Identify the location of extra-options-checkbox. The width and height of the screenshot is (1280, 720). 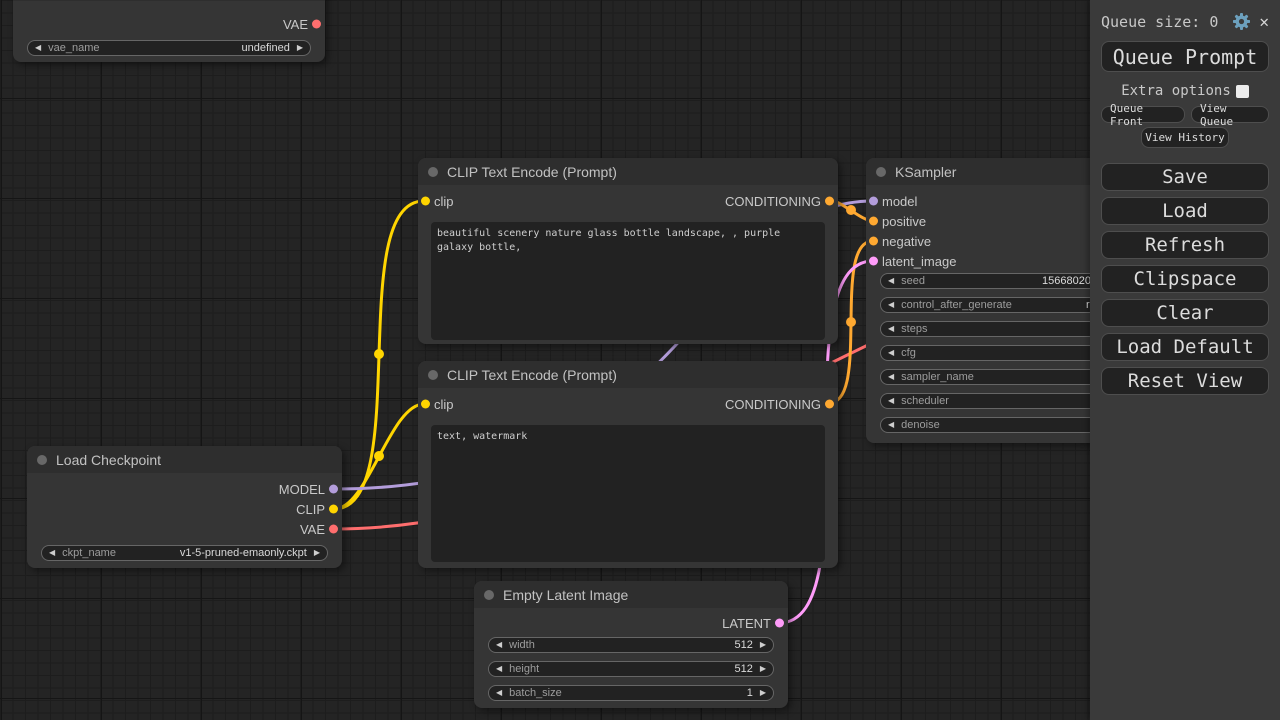
(1242, 91).